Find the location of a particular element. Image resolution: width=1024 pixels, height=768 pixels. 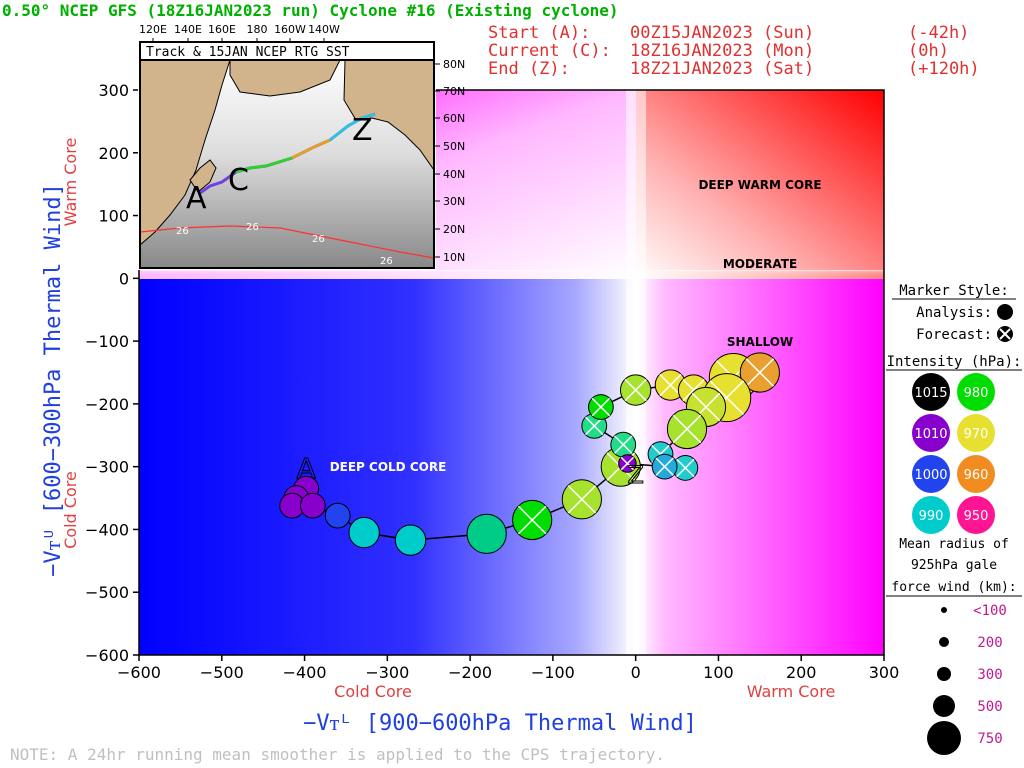

x-tick-label: −400 is located at coordinates (305, 672).